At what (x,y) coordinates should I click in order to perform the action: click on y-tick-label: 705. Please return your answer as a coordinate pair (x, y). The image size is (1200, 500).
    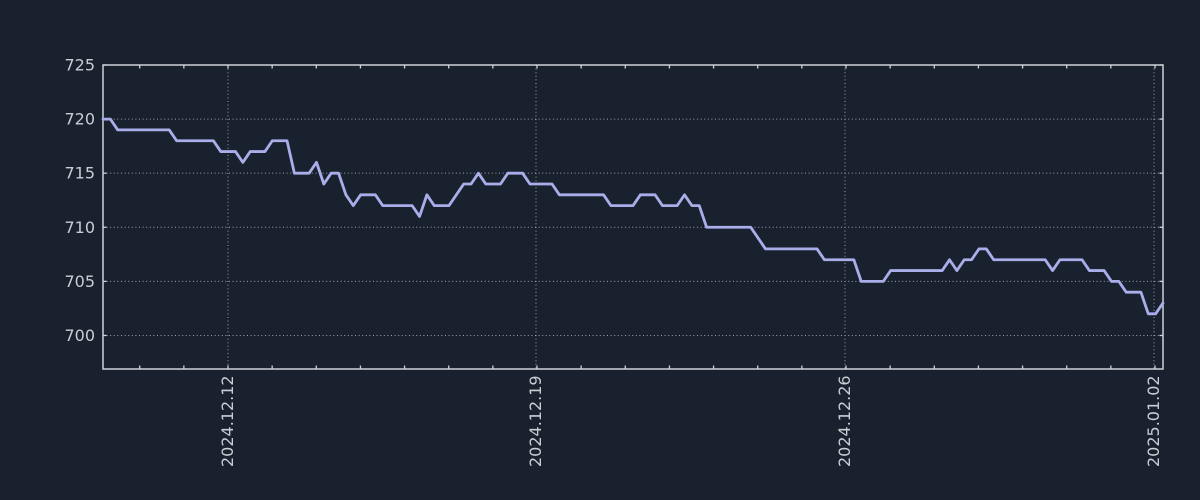
    Looking at the image, I should click on (79, 281).